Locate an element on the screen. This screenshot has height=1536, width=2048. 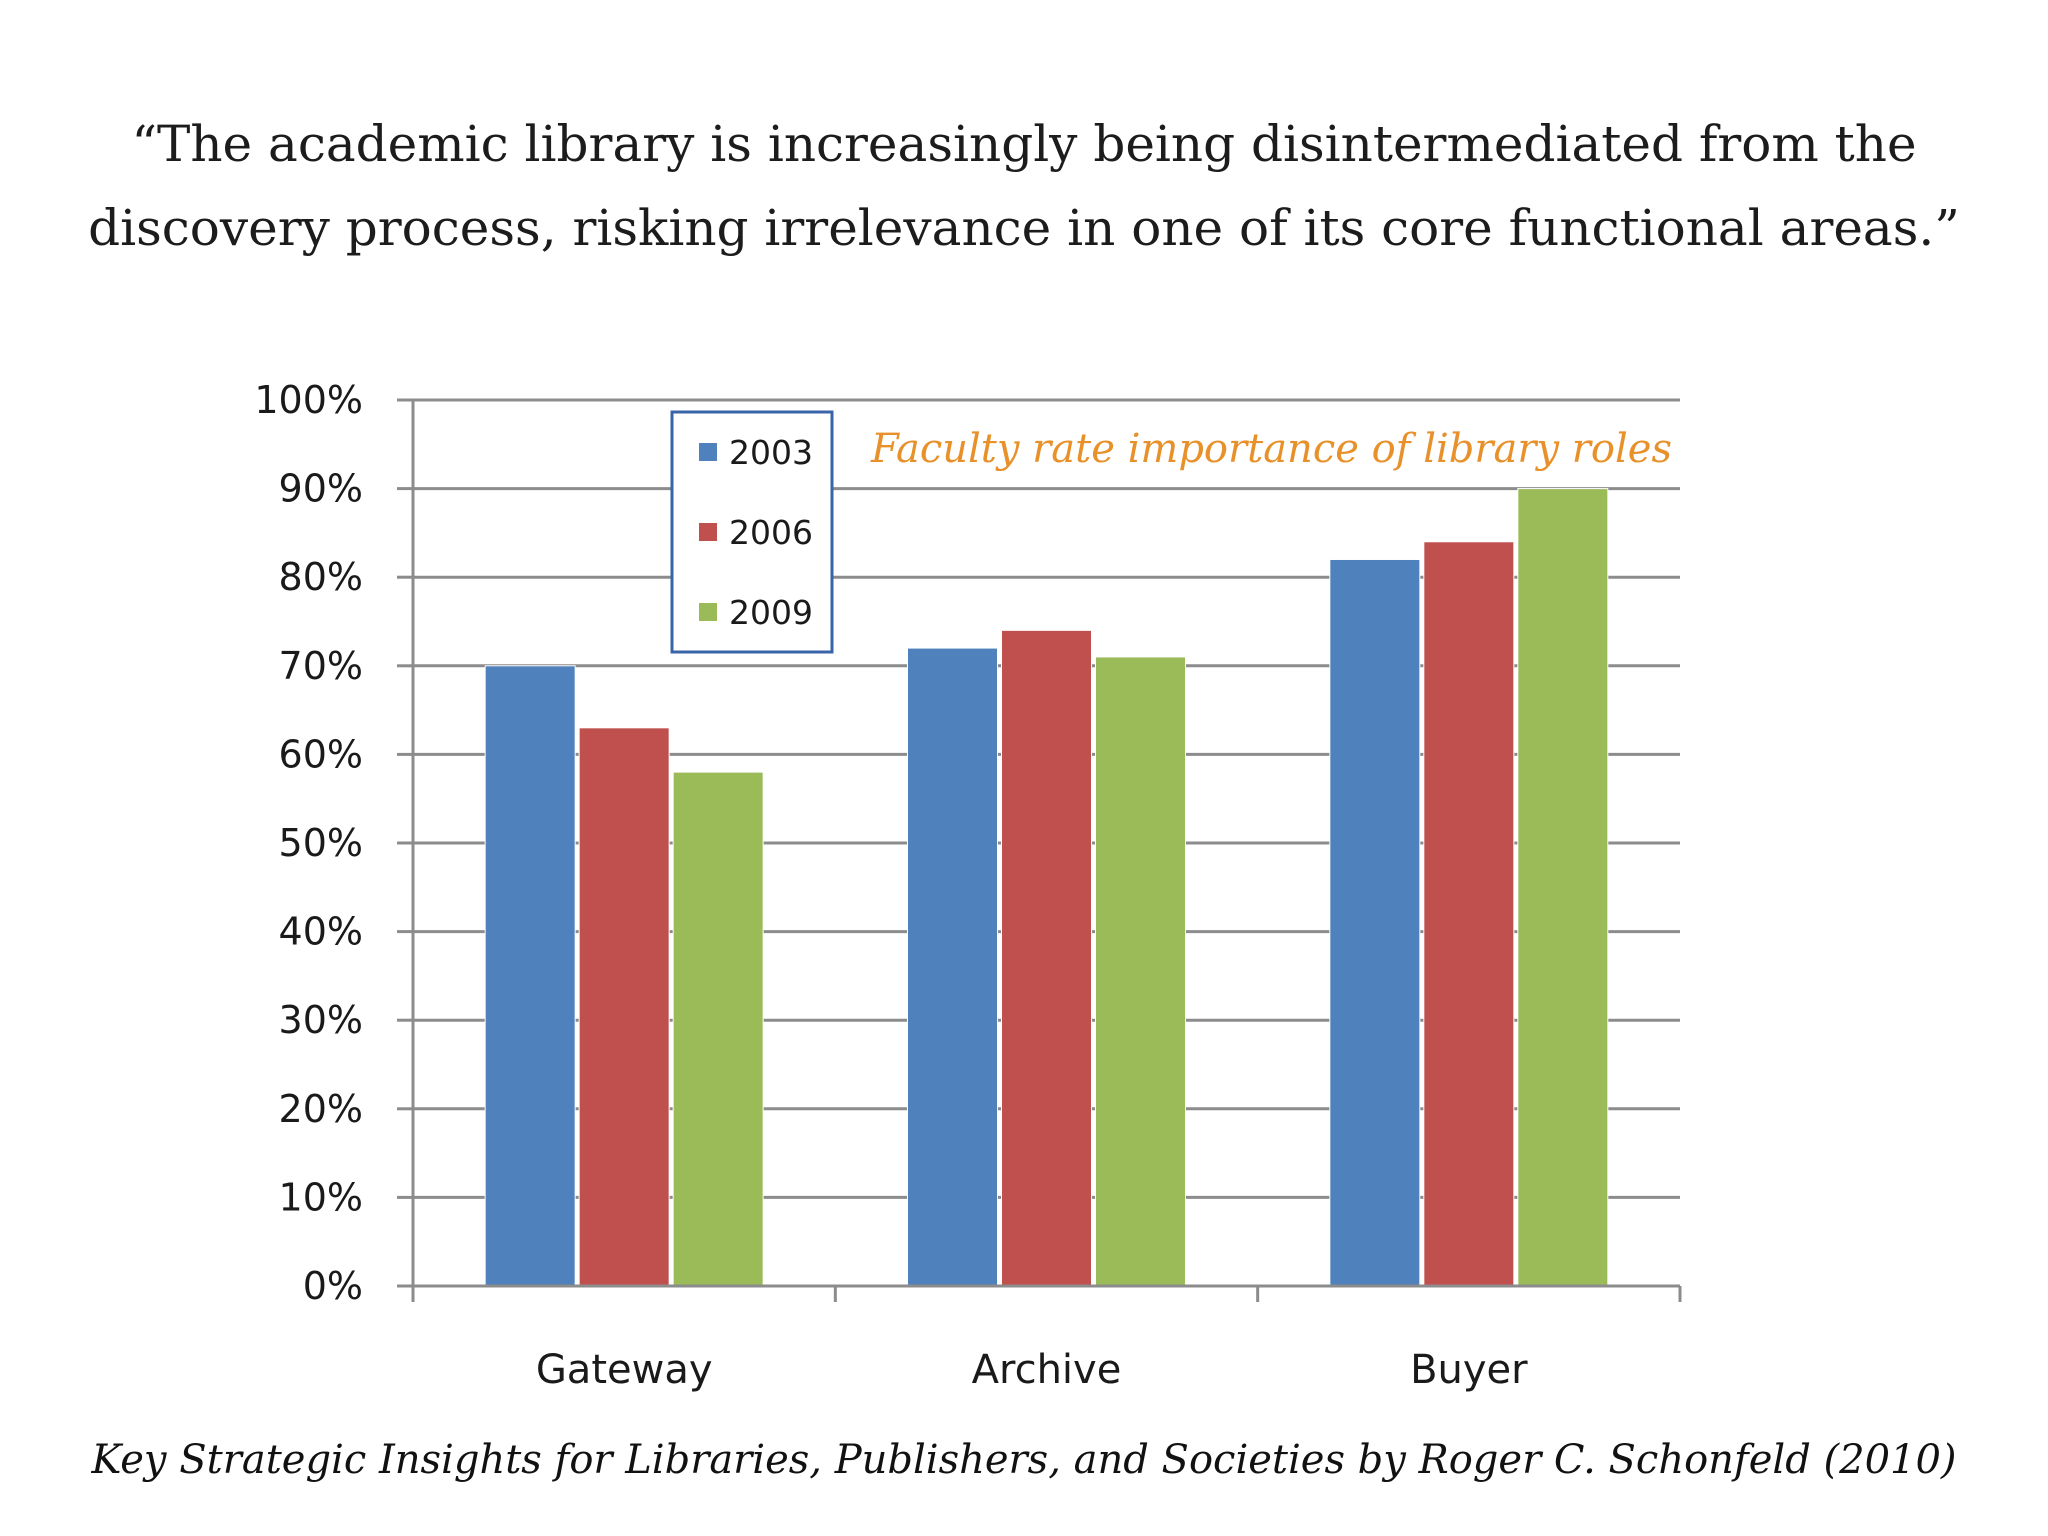
bar-archive-2006 is located at coordinates (1046, 958).